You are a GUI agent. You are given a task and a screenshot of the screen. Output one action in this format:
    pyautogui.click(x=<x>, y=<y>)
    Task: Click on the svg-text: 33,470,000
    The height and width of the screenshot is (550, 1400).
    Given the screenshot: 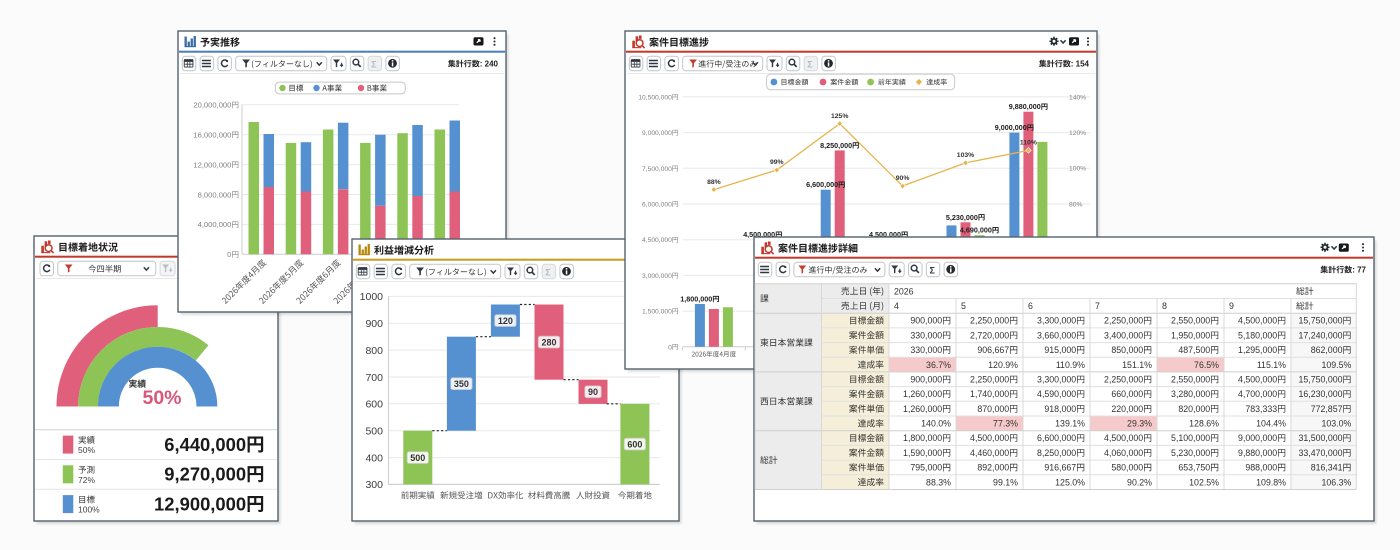 What is the action you would take?
    pyautogui.click(x=1320, y=453)
    